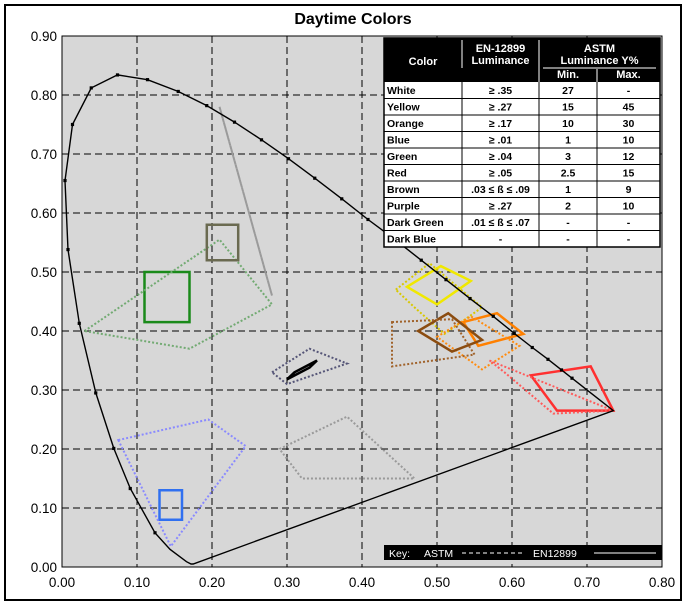 This screenshot has height=606, width=688. What do you see at coordinates (501, 240) in the screenshot?
I see `table-cell-en: -` at bounding box center [501, 240].